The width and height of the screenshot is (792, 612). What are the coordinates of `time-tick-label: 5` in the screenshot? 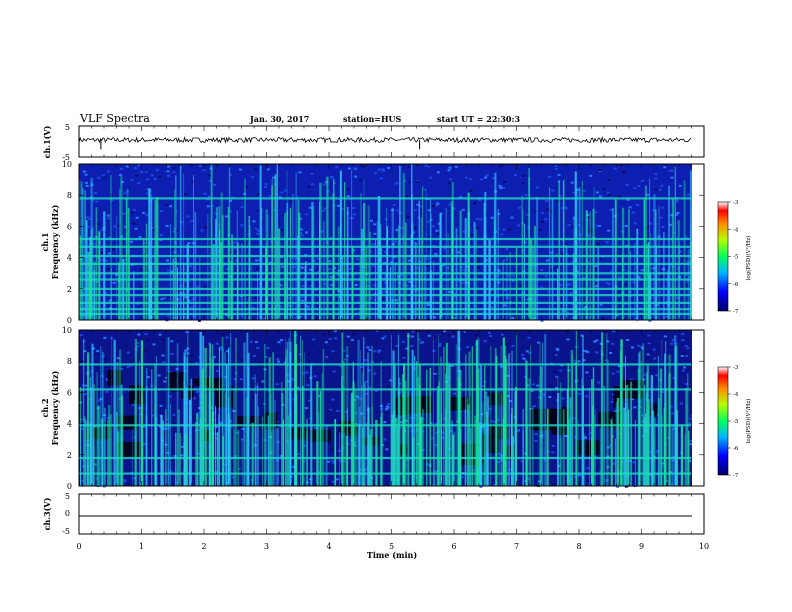 It's located at (391, 546).